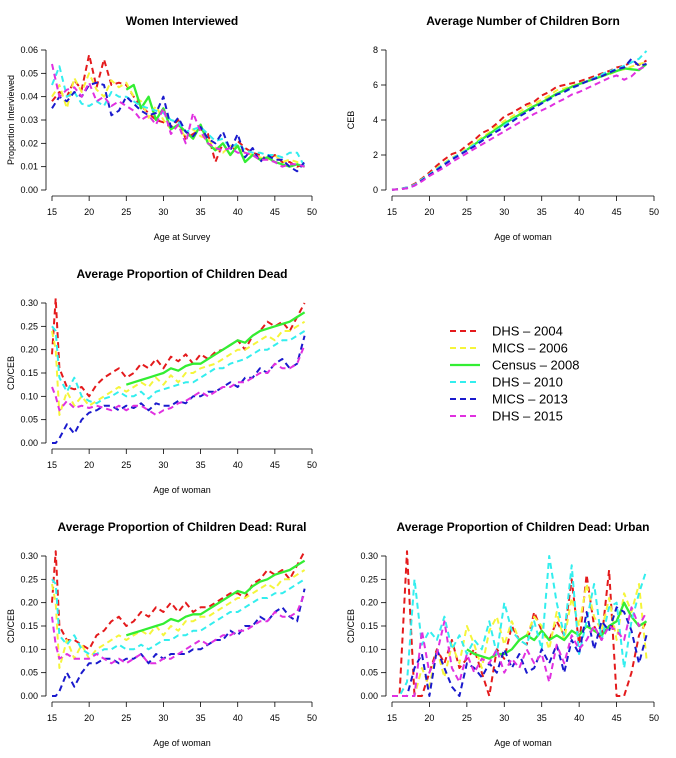  What do you see at coordinates (527, 416) in the screenshot?
I see `legend-label: DHS – 2015` at bounding box center [527, 416].